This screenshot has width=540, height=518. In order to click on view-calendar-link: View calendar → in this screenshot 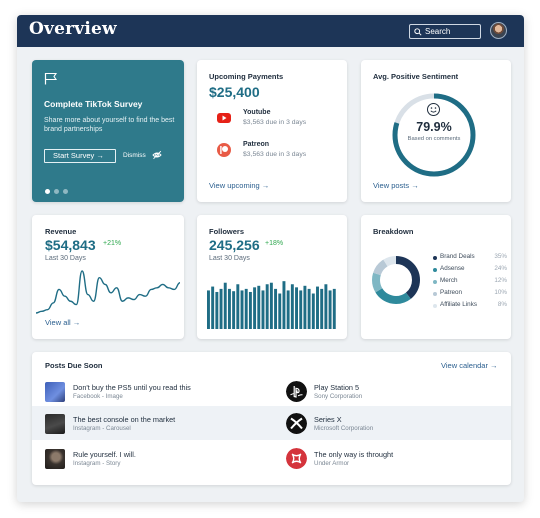, I will do `click(469, 365)`.